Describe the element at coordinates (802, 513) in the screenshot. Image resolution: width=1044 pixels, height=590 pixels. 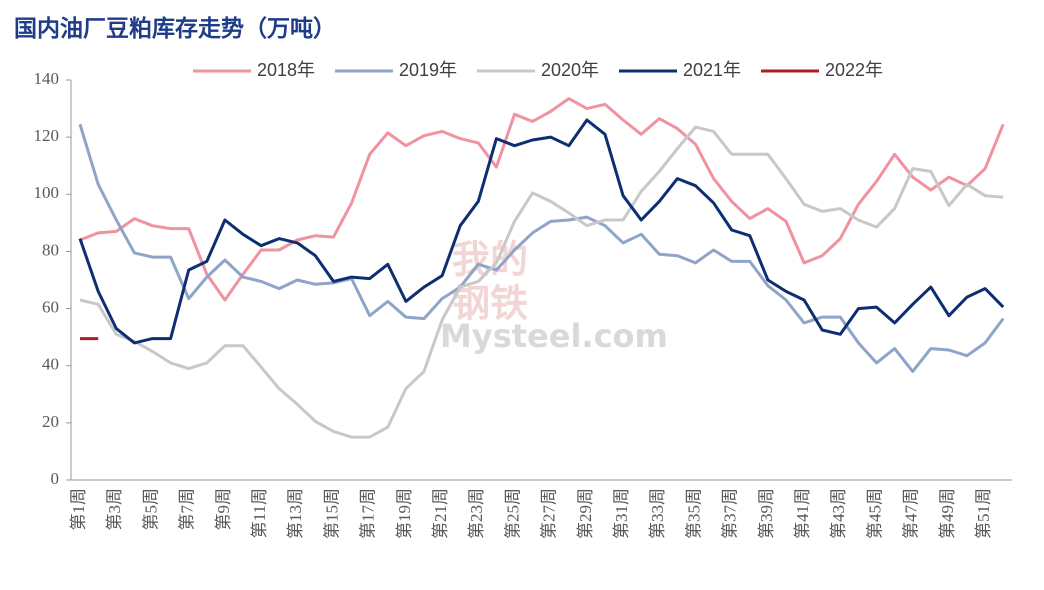
I see `x-tick-label: 第41周` at that location.